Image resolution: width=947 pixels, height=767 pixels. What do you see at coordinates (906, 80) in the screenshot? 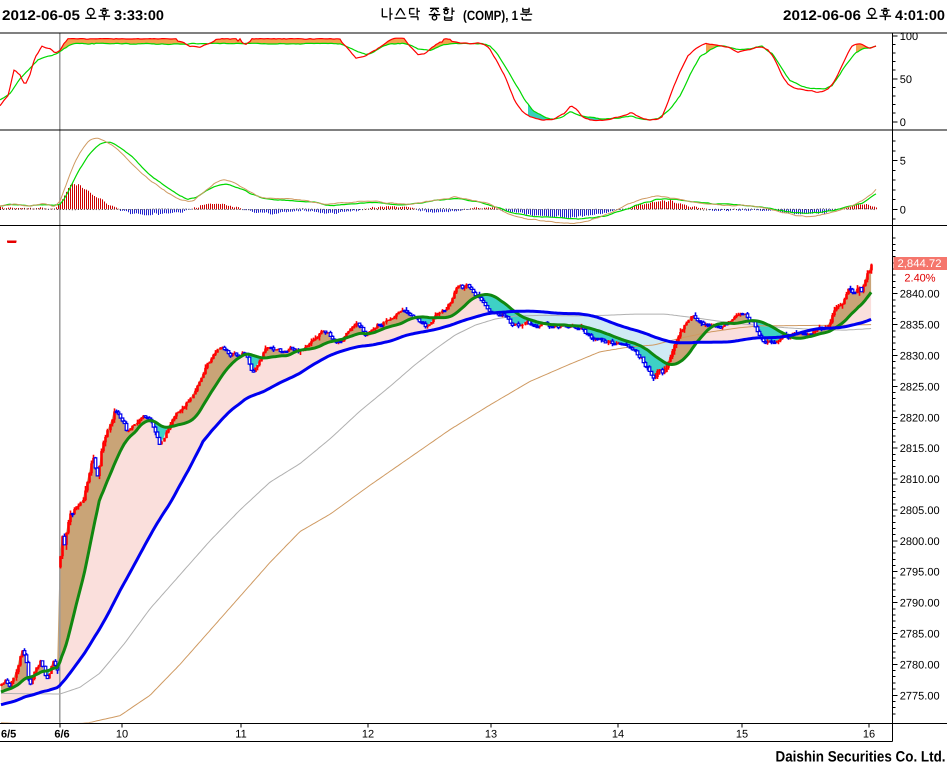
I see `svg-text: 50` at bounding box center [906, 80].